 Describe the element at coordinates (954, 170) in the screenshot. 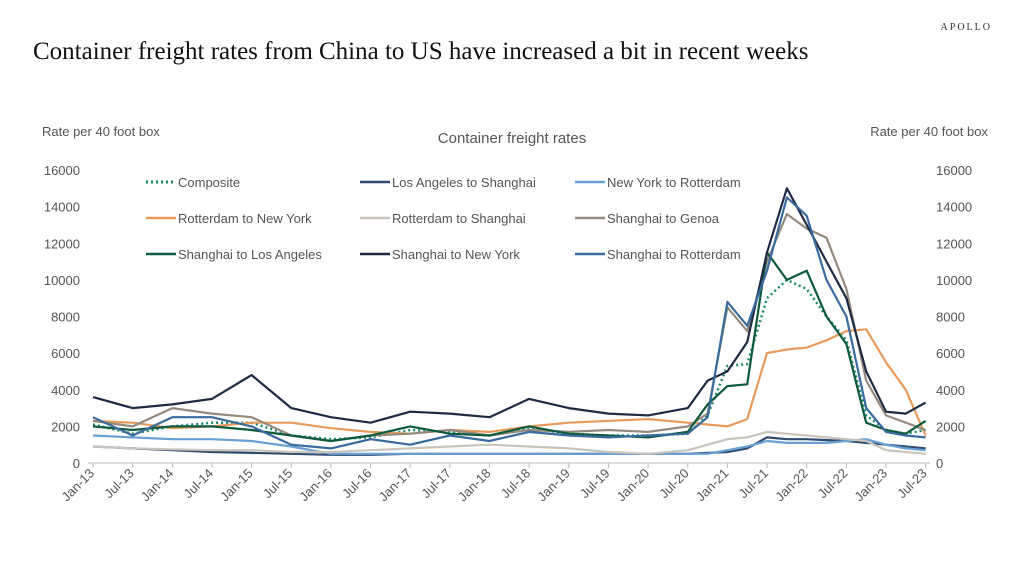

I see `y-tick-label-right: 16000` at that location.